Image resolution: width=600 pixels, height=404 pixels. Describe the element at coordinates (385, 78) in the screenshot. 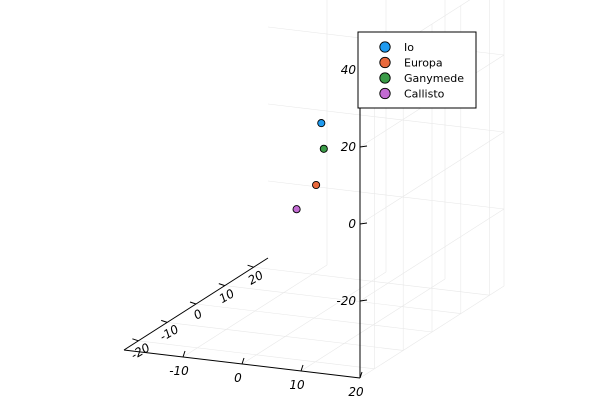

I see `legend-marker-ganymede` at that location.